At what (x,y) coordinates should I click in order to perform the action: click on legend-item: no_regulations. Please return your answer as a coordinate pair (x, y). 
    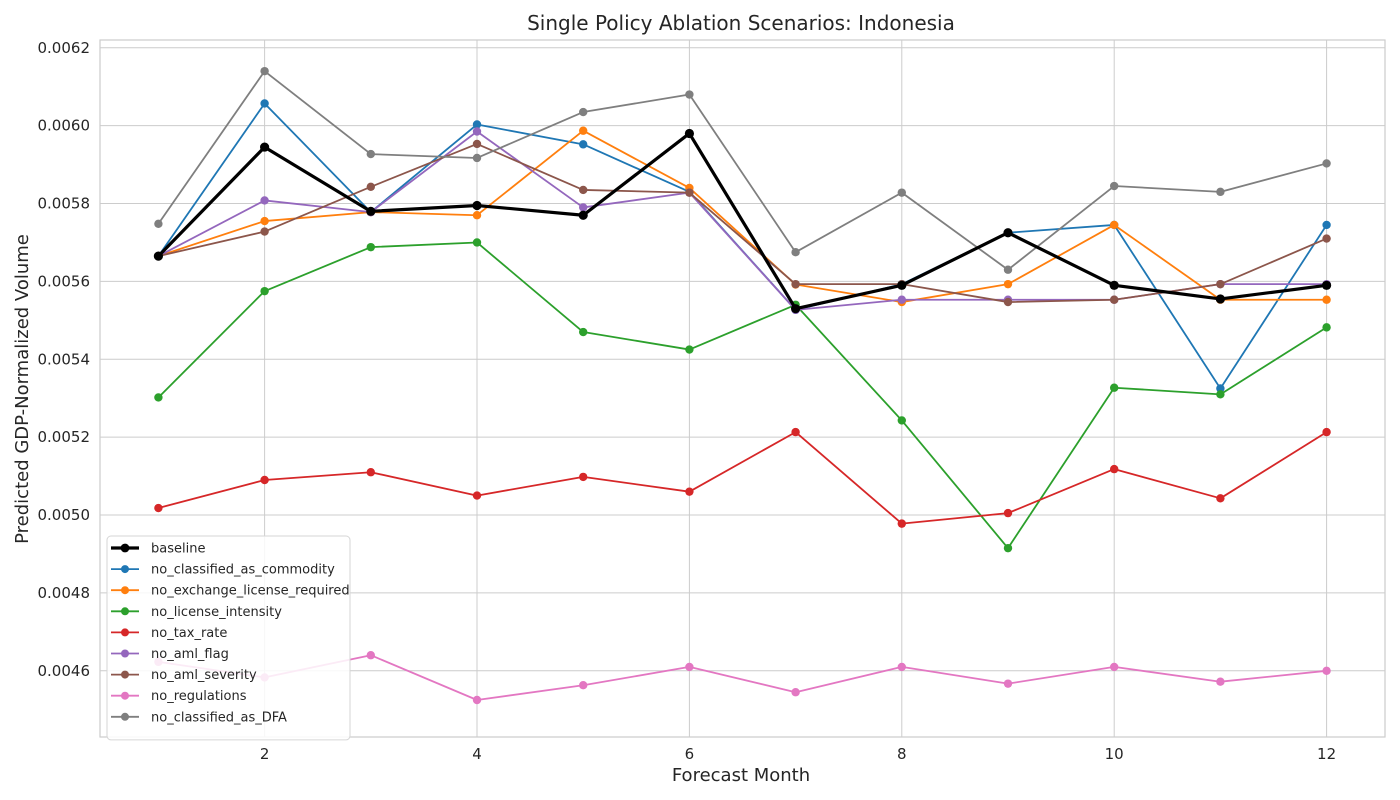
    Looking at the image, I should click on (179, 696).